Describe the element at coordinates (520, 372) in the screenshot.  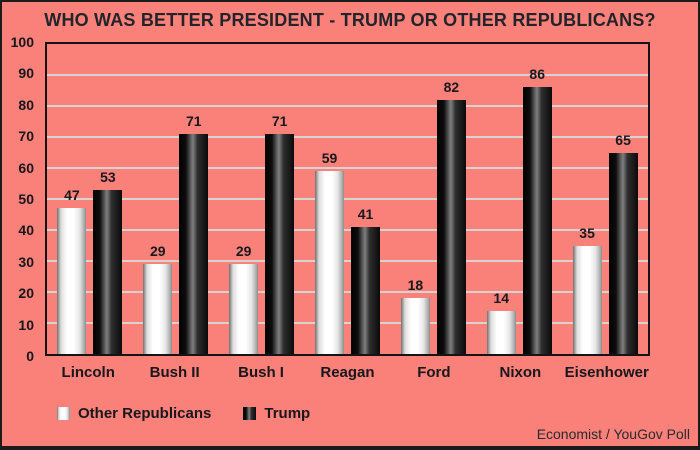
I see `x-category-label-nixon: Nixon` at that location.